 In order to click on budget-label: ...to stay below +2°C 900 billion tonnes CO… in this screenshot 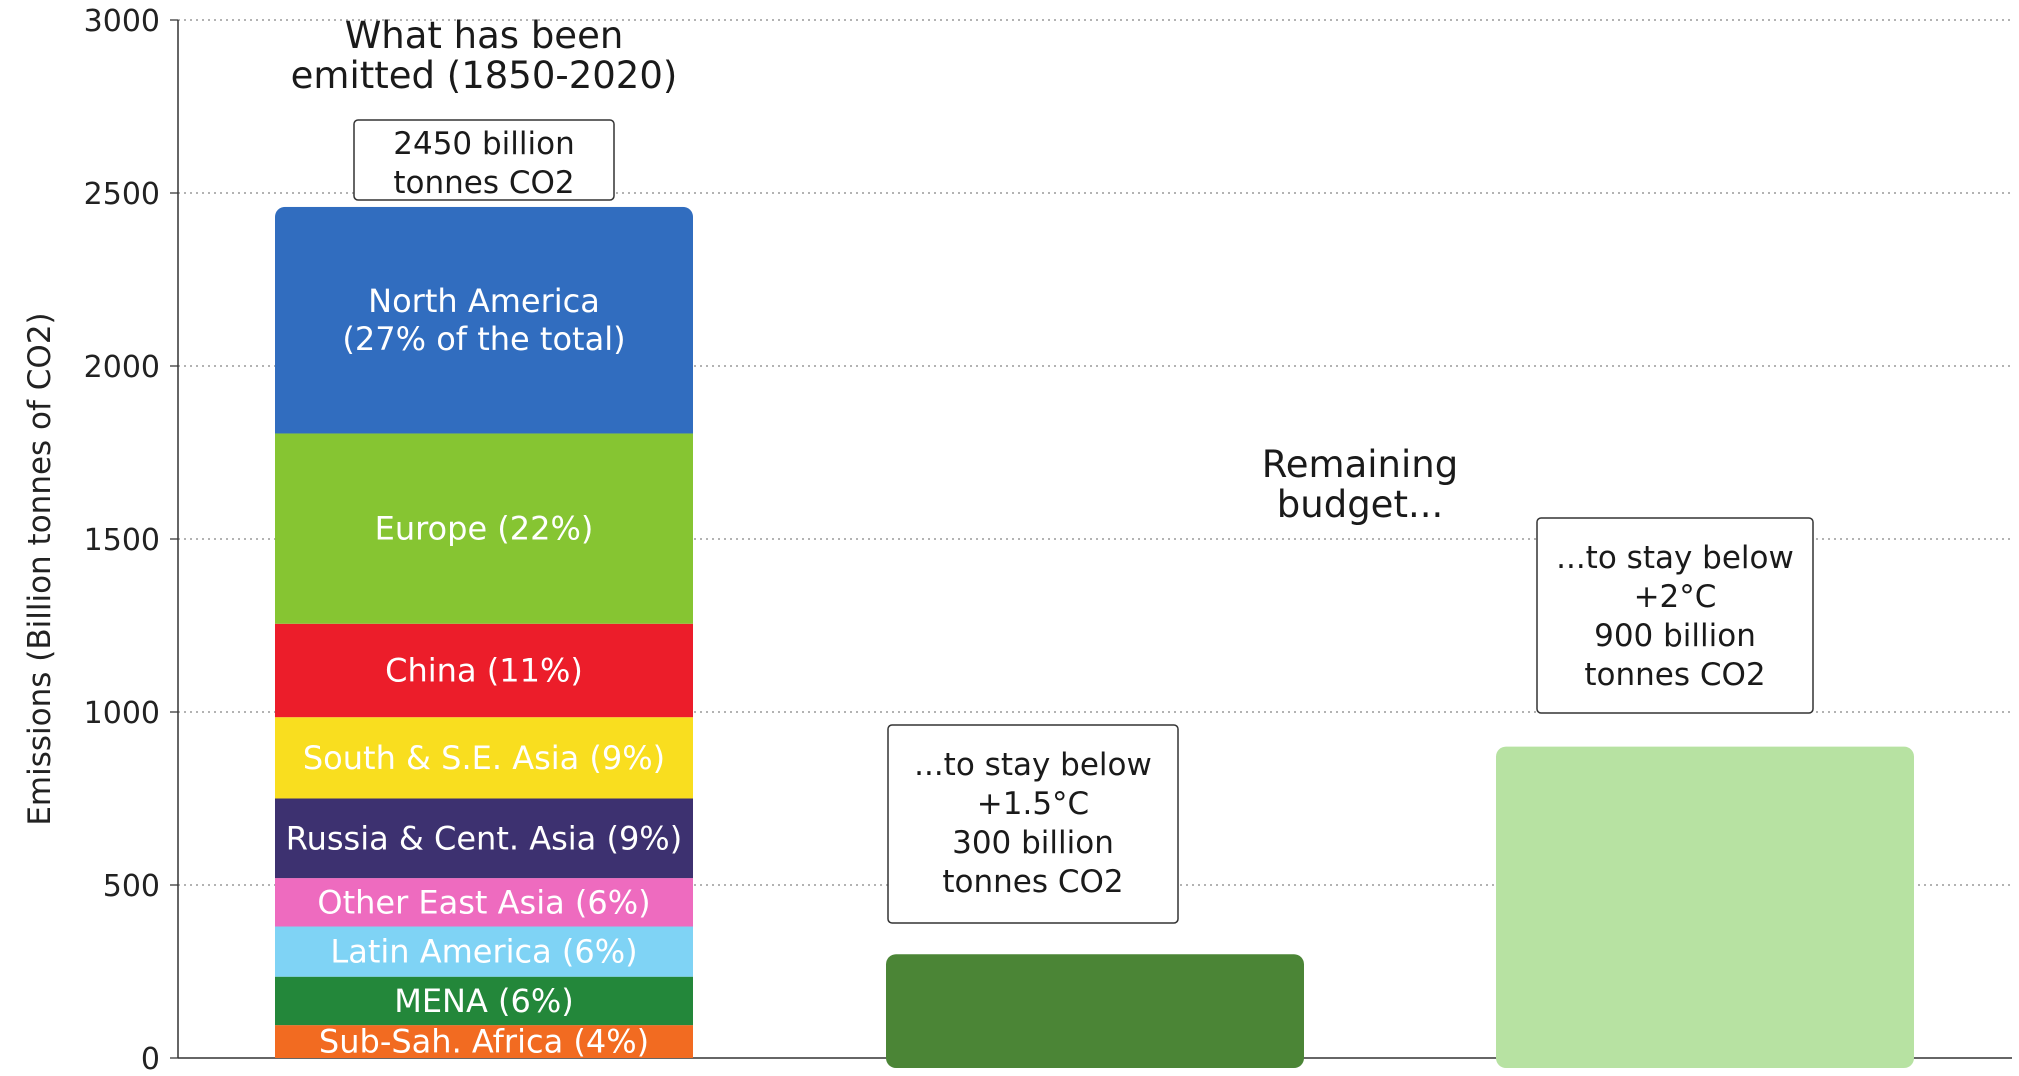, I will do `click(1675, 616)`.